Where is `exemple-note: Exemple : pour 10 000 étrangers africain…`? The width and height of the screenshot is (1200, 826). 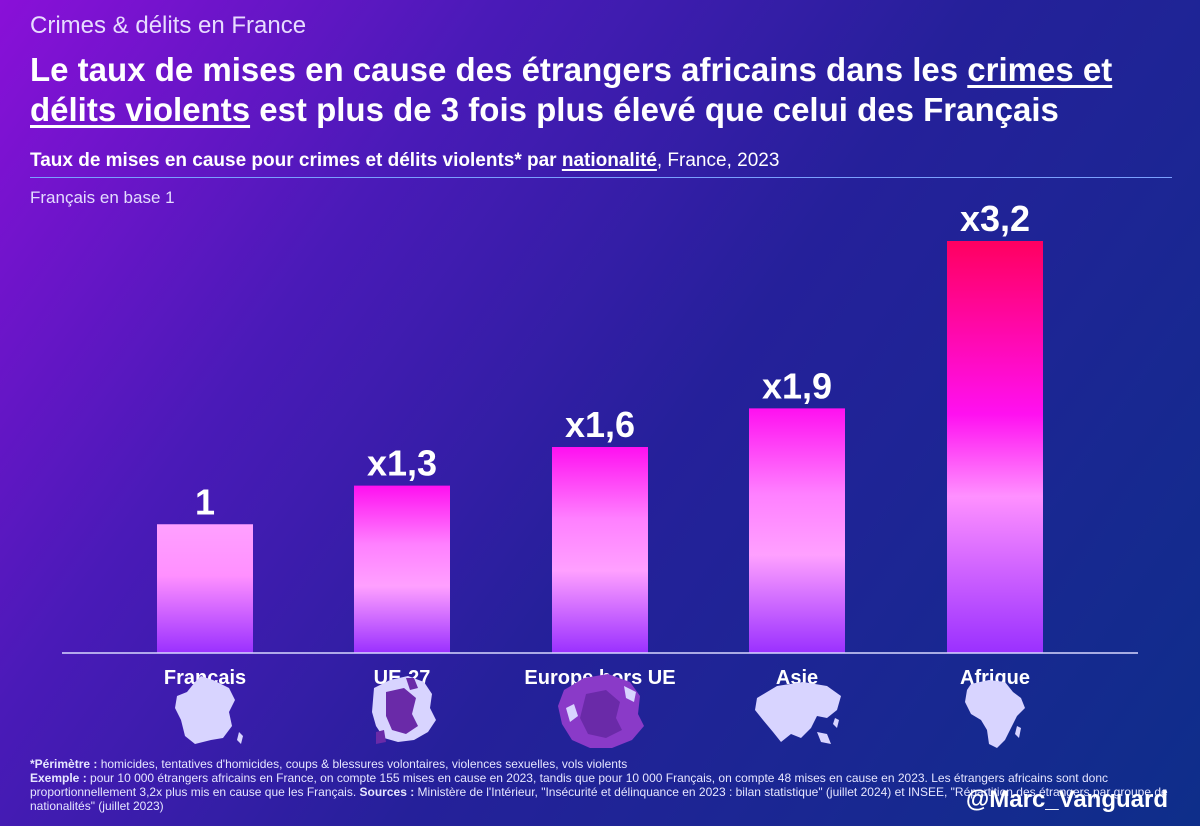
exemple-note: Exemple : pour 10 000 étrangers africain… is located at coordinates (605, 792).